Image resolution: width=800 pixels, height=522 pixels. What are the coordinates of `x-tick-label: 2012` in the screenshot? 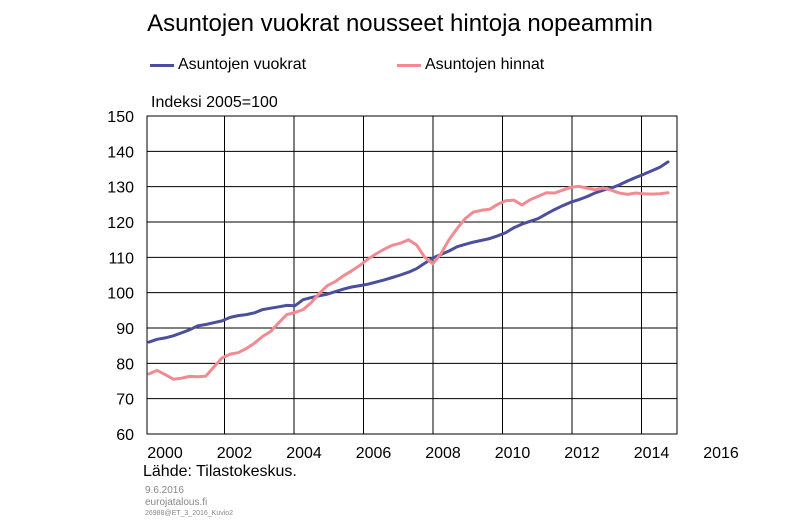 It's located at (582, 453).